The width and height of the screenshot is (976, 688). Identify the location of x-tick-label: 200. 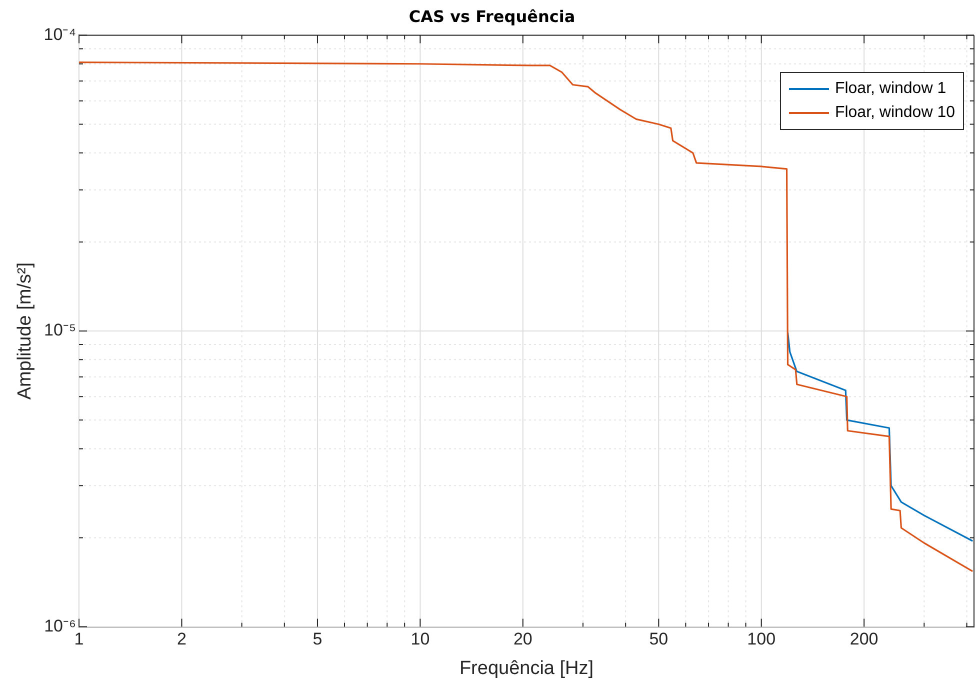
(864, 639).